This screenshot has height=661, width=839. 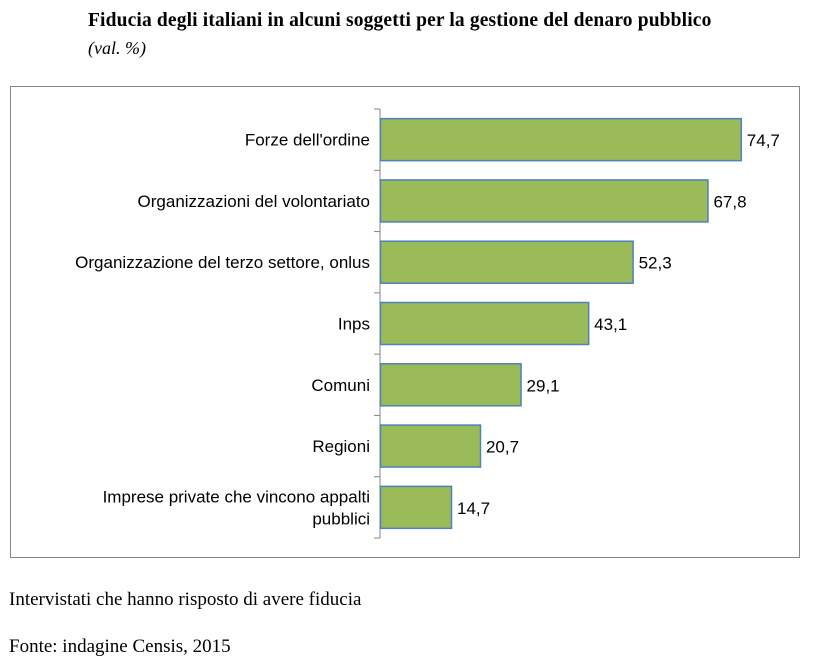 What do you see at coordinates (120, 646) in the screenshot?
I see `chart-source: Fonte: indagine Censis, 2015` at bounding box center [120, 646].